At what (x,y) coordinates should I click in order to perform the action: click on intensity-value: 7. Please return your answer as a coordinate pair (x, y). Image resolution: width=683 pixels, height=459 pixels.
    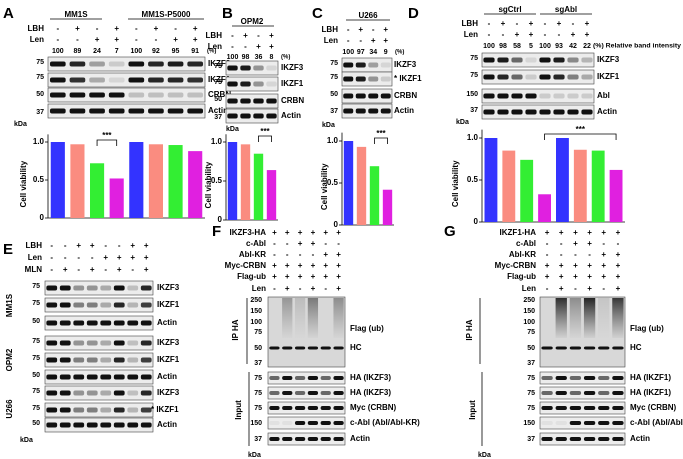
    Looking at the image, I should click on (117, 51).